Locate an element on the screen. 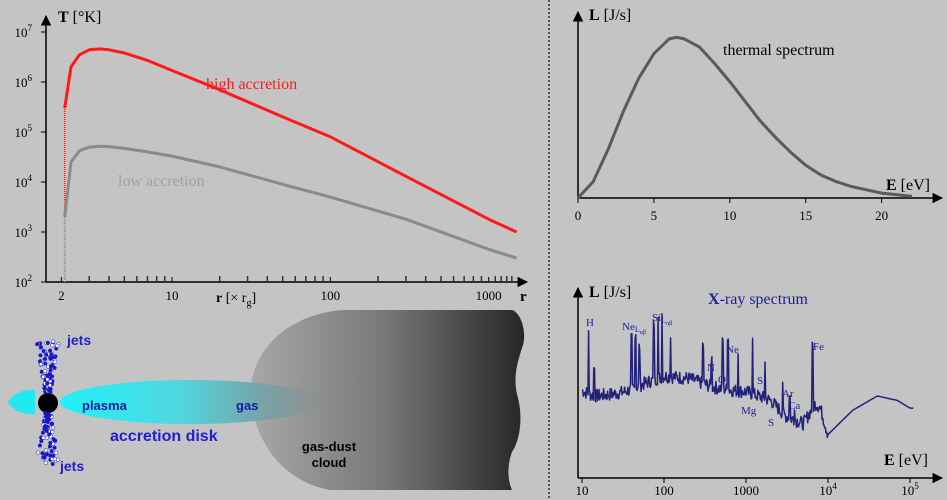 Image resolution: width=947 pixels, height=500 pixels. xray-line-label: Si is located at coordinates (761, 381).